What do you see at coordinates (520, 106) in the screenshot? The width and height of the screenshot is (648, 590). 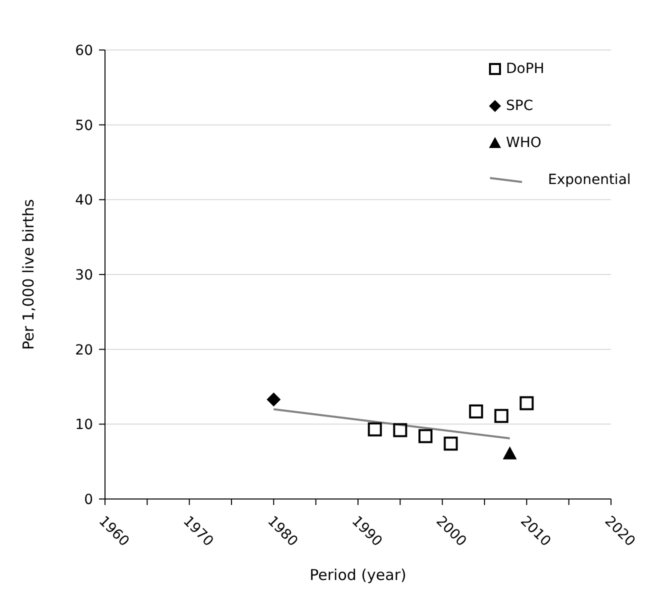 I see `legend-label: SPC` at bounding box center [520, 106].